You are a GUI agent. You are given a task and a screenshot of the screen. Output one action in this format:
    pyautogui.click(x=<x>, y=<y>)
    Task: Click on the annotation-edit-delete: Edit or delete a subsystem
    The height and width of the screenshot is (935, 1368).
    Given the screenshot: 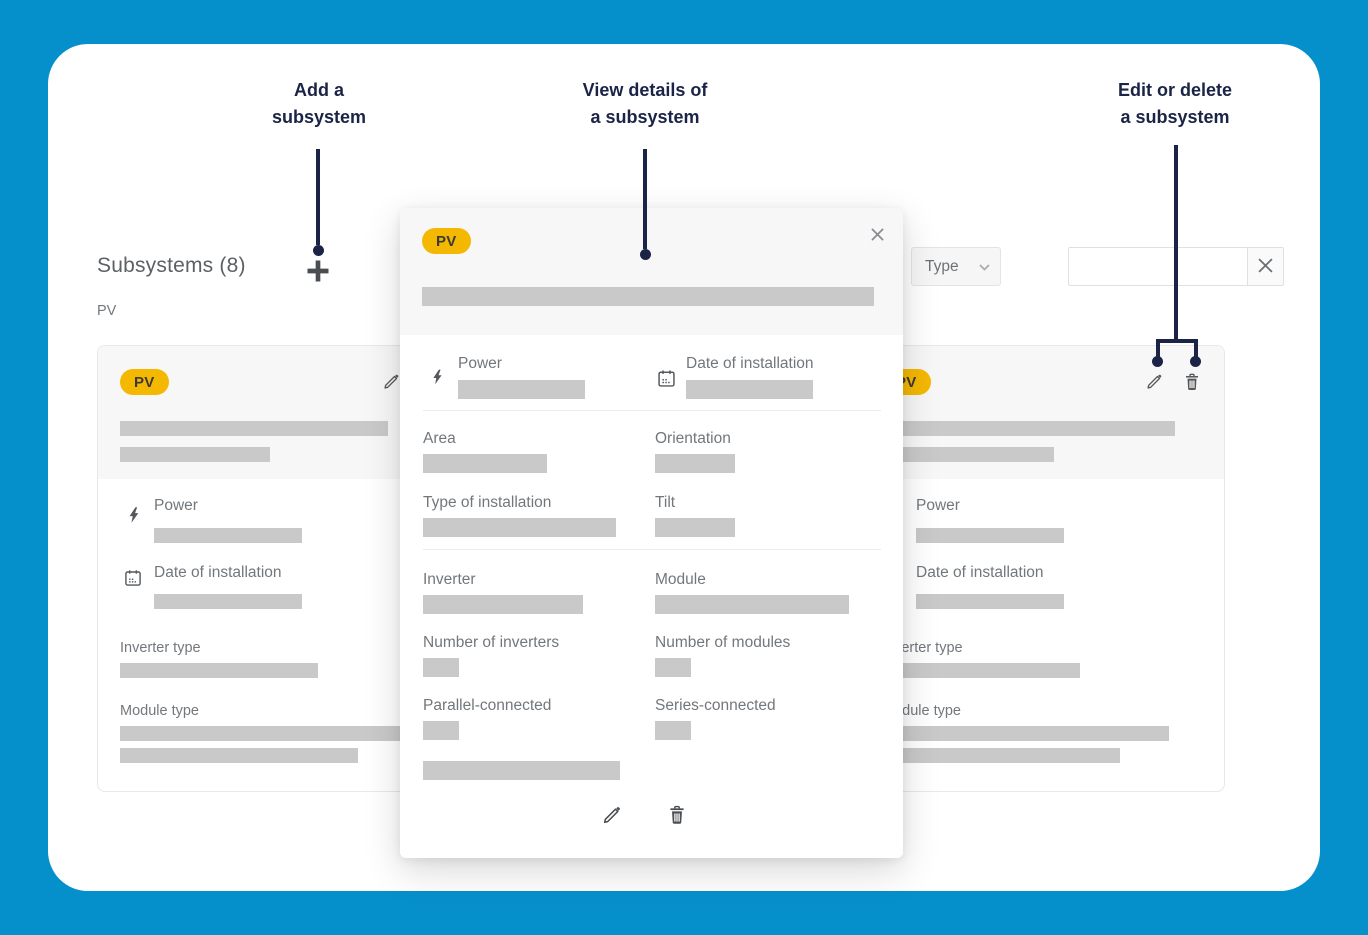 What is the action you would take?
    pyautogui.click(x=1175, y=103)
    